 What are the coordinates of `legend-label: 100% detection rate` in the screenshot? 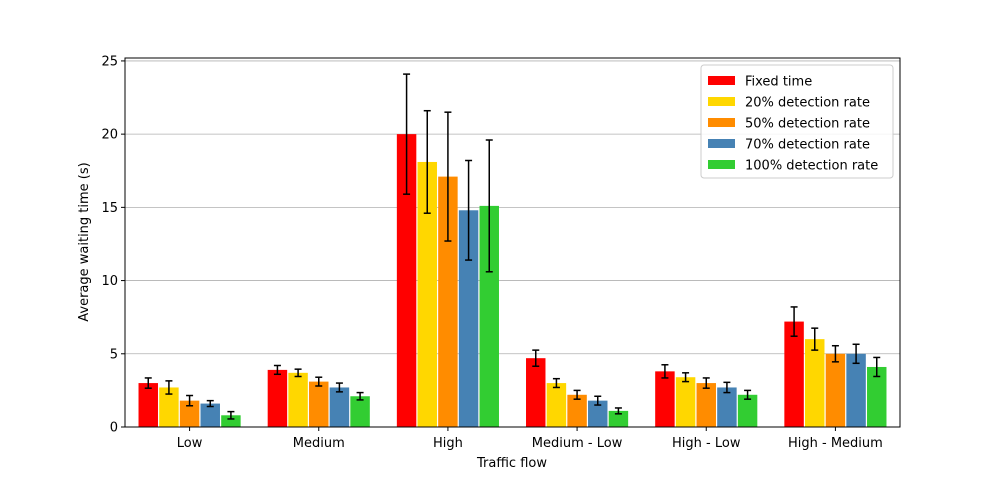 It's located at (811, 166).